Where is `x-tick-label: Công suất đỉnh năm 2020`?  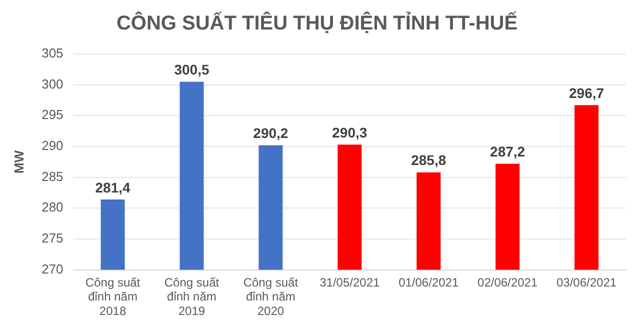
x-tick-label: Công suất đỉnh năm 2020 is located at coordinates (271, 296).